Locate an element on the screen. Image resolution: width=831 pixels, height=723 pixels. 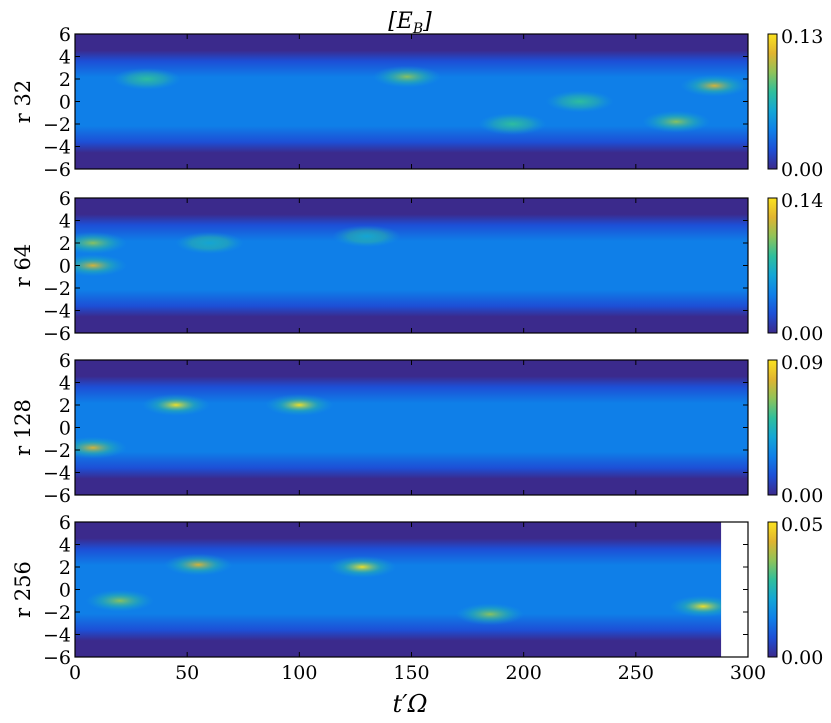
panel-label: r 32 is located at coordinates (23, 101).